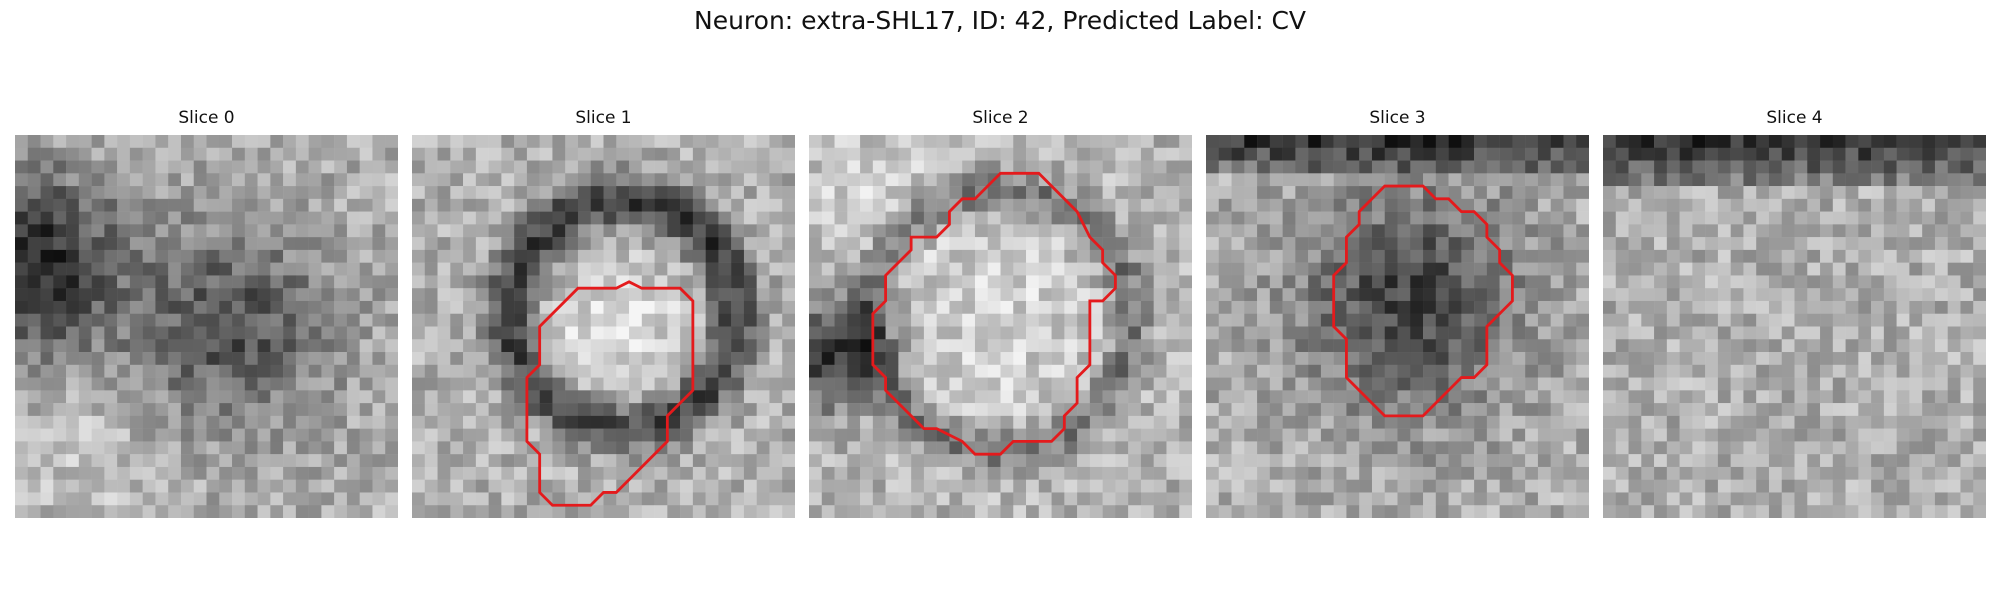 This screenshot has width=2000, height=600. I want to click on slice-panel-2: Slice 2, so click(1000, 315).